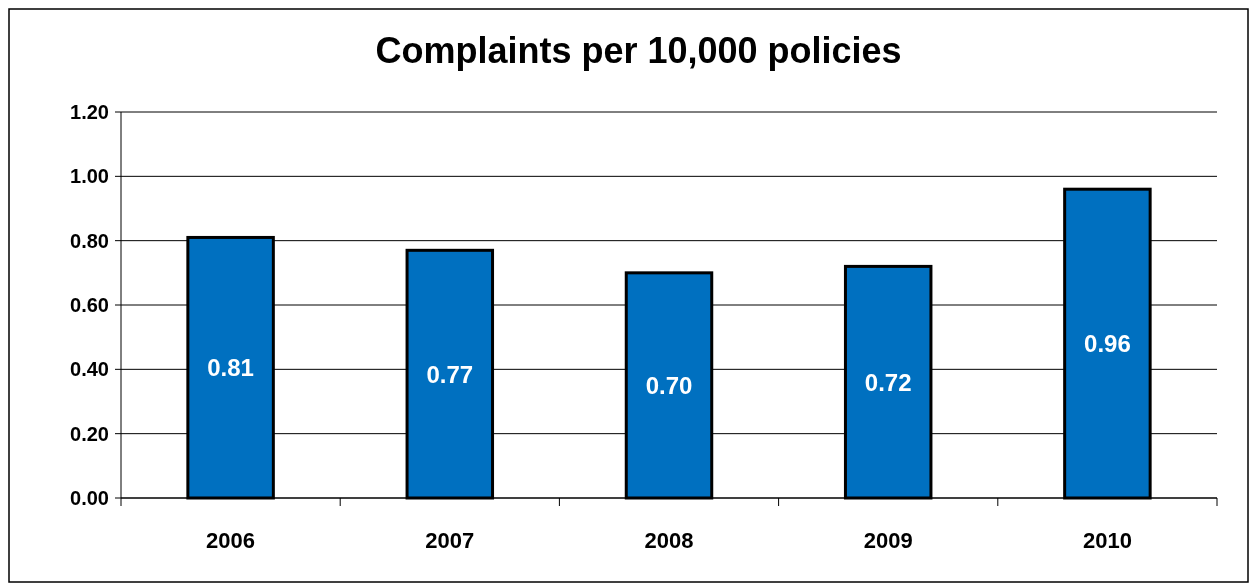 The image size is (1249, 583). I want to click on y-tick-label: 0.20, so click(89, 433).